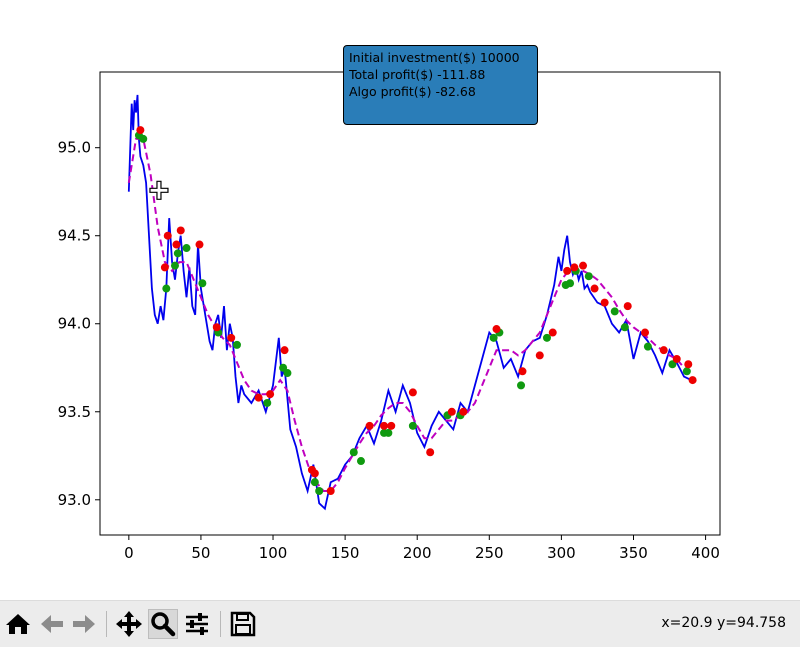 This screenshot has width=800, height=647. What do you see at coordinates (129, 624) in the screenshot?
I see `pan-move-icon` at bounding box center [129, 624].